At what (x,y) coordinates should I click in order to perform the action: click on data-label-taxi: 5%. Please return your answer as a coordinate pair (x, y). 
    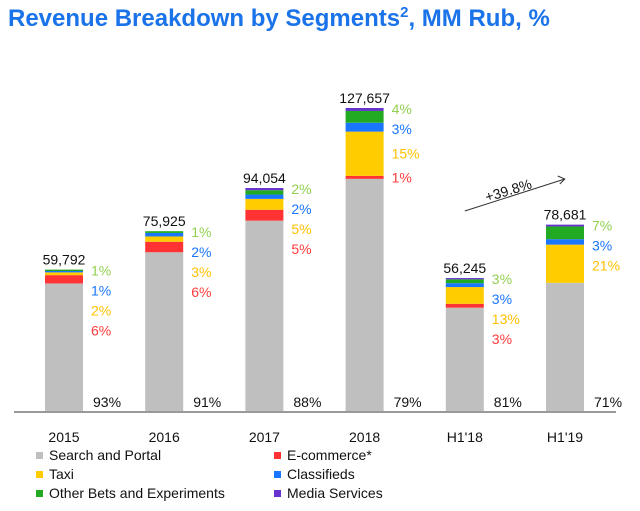
    Looking at the image, I should click on (301, 229).